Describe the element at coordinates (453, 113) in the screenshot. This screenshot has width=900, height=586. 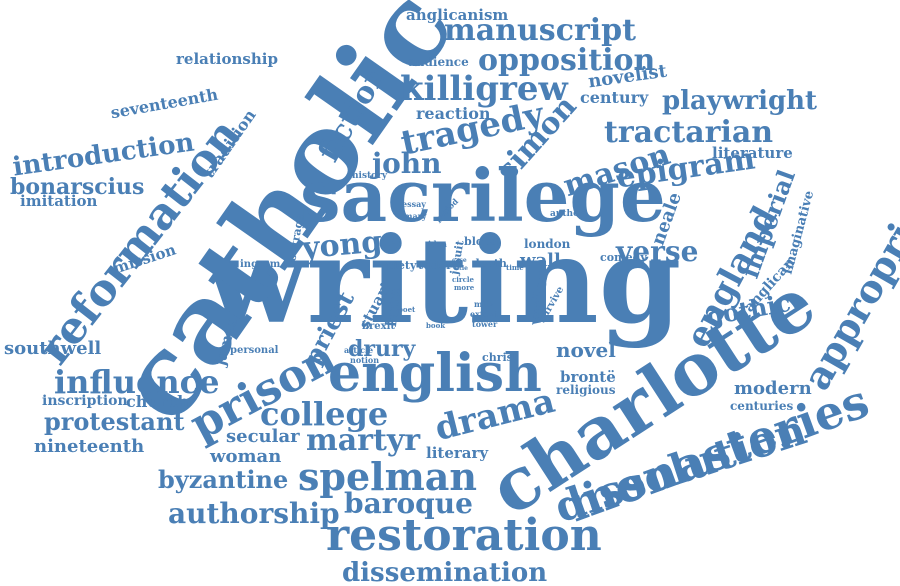
I see `word-reaction: reaction` at that location.